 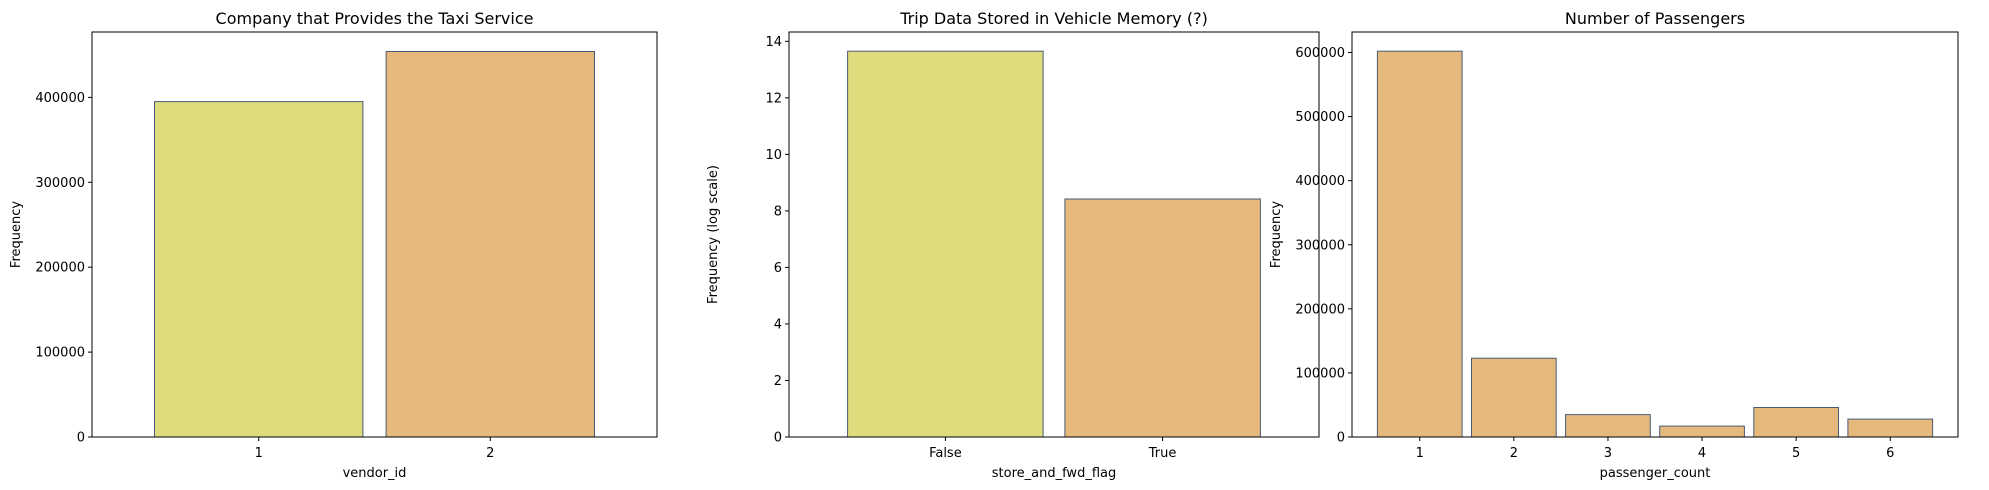 I want to click on bar-True, so click(x=1162, y=318).